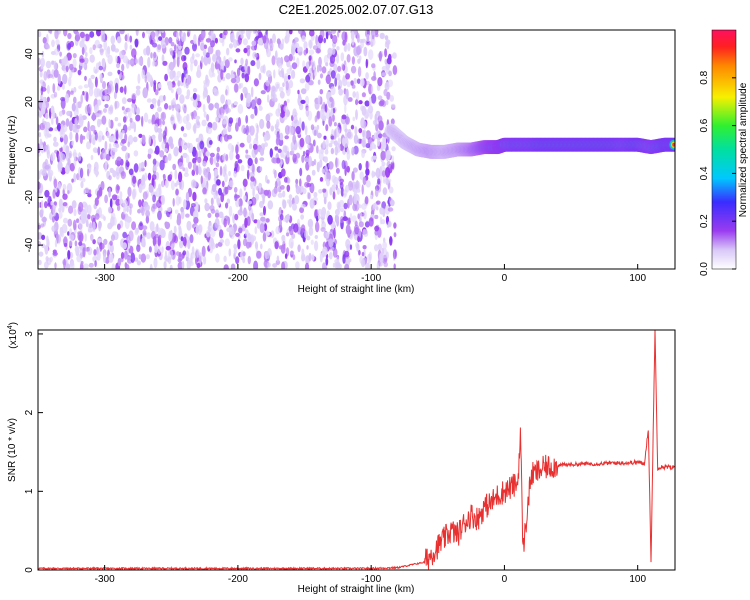 This screenshot has width=750, height=600. I want to click on y-tick-label: 0, so click(29, 149).